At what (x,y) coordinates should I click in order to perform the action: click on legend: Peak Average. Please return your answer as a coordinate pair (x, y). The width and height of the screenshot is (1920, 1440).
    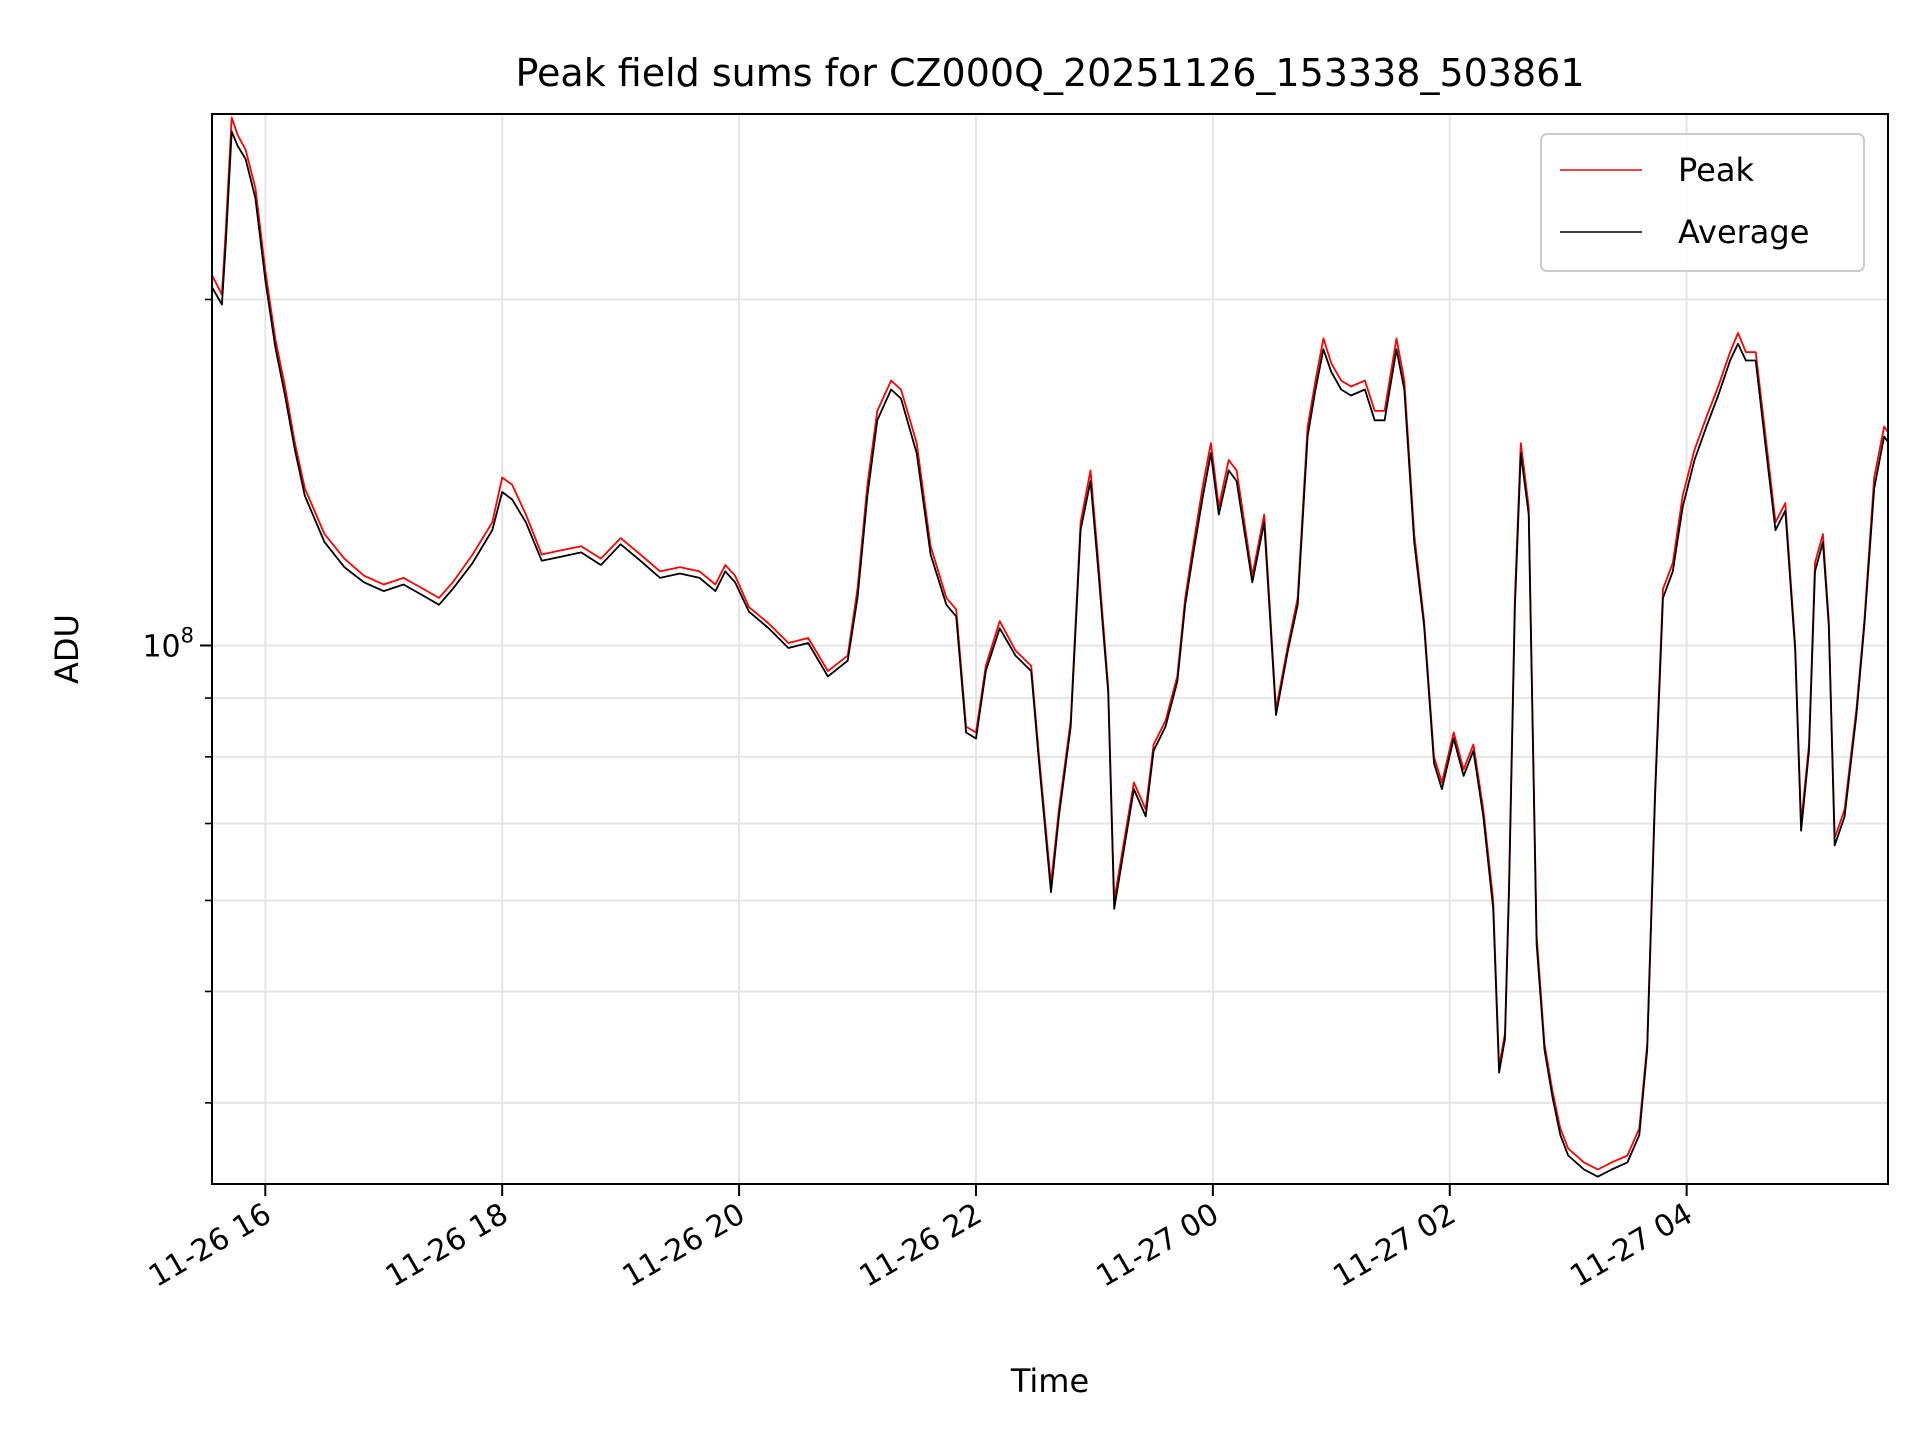
    Looking at the image, I should click on (1702, 202).